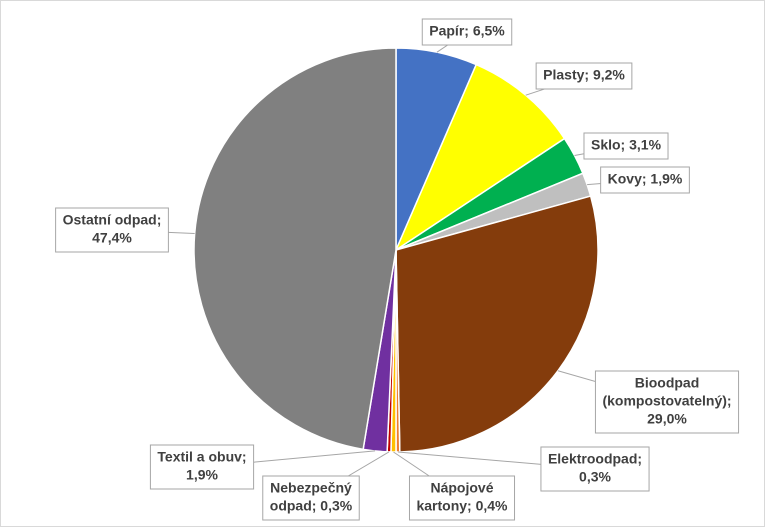 The image size is (765, 527). I want to click on data-label: 47,4%, so click(112, 238).